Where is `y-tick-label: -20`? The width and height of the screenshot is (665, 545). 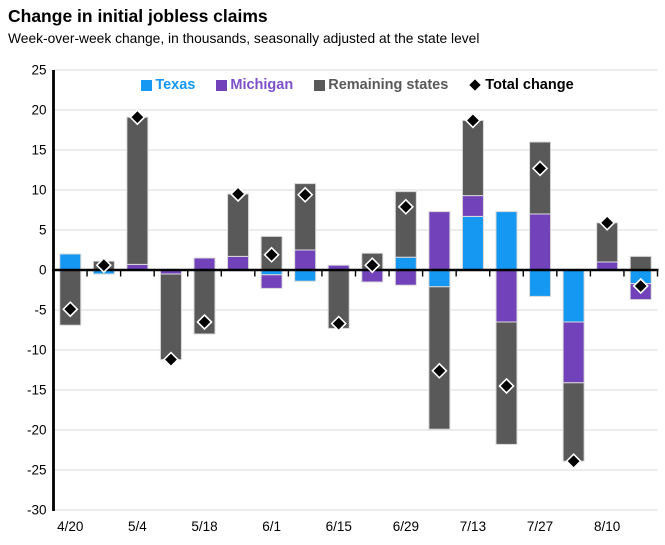
y-tick-label: -20 is located at coordinates (37, 430).